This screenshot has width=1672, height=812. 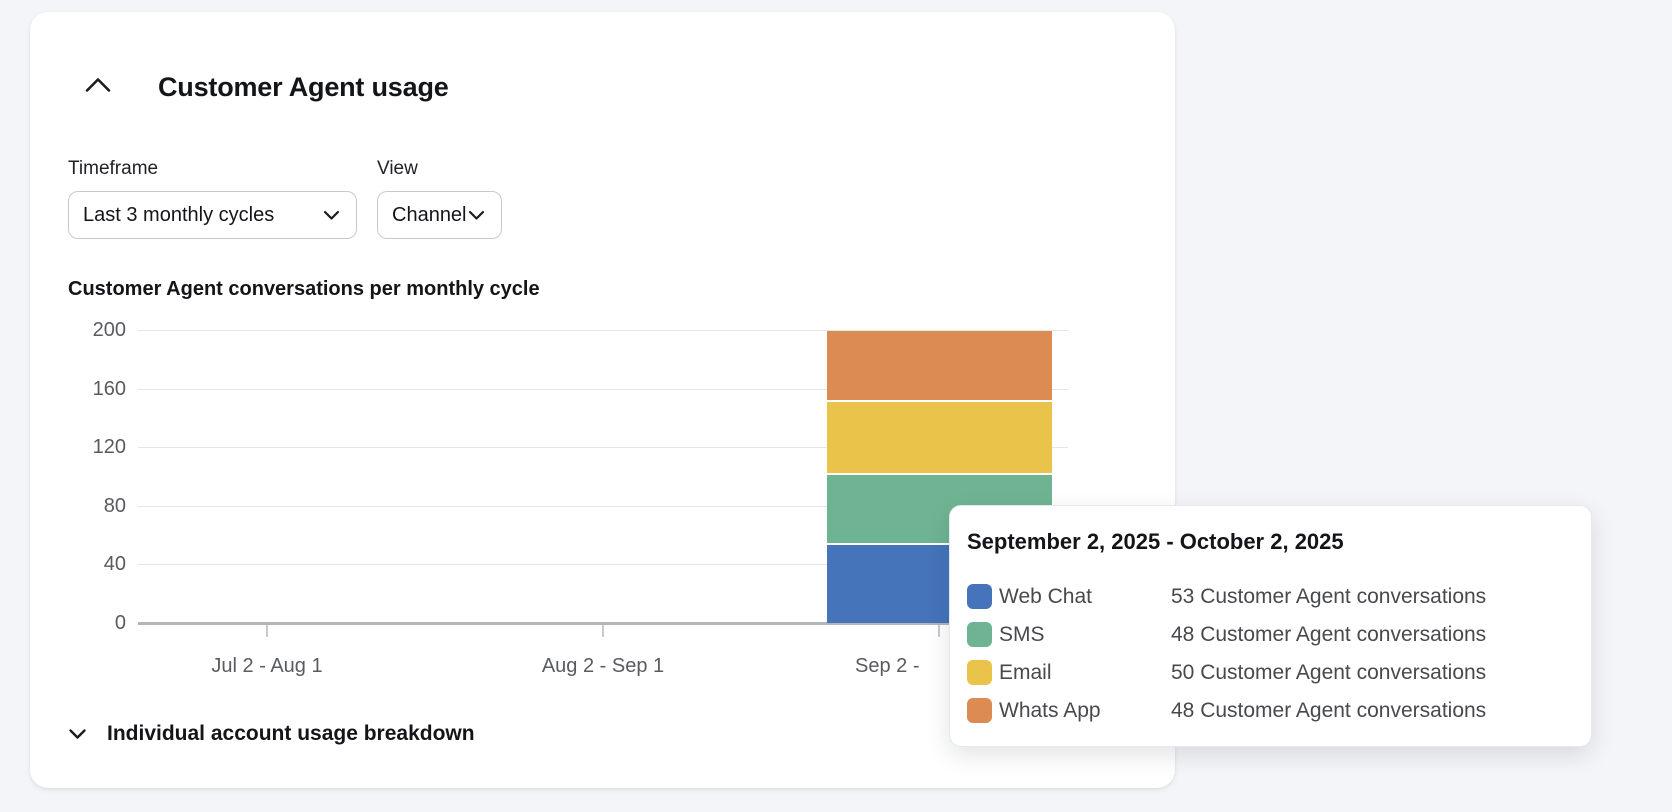 I want to click on individual-account-usage-label: Individual account usage breakdown, so click(x=291, y=733).